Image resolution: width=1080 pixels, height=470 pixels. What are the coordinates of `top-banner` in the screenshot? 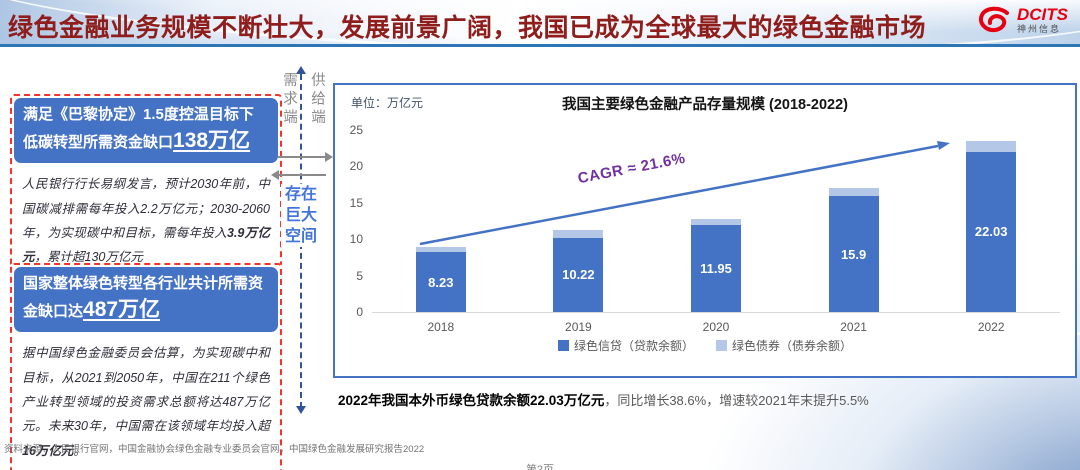 It's located at (540, 22).